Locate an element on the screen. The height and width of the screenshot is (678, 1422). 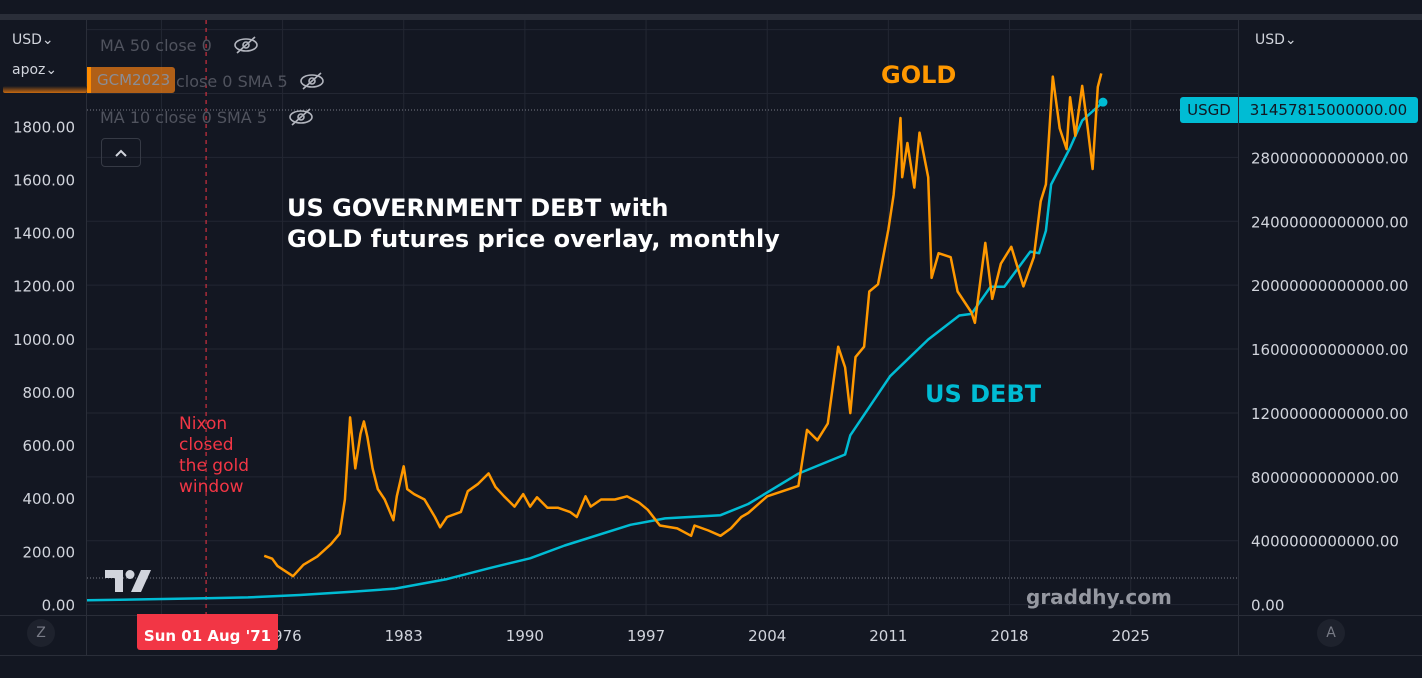
left-tick-label: 800.00 is located at coordinates (49, 393).